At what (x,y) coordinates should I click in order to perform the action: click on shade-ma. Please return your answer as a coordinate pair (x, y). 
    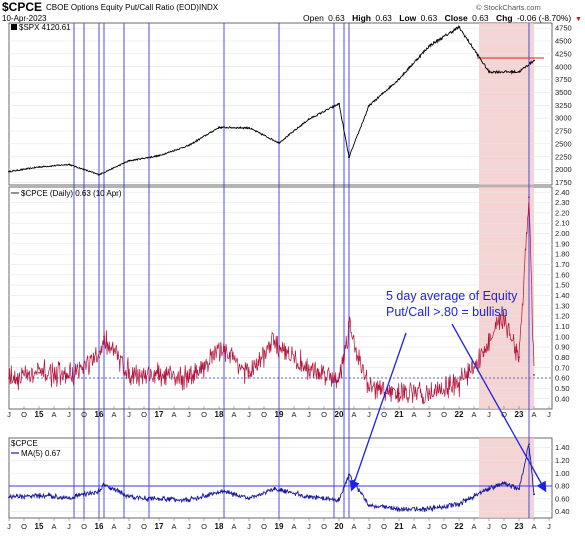
    Looking at the image, I should click on (506, 478).